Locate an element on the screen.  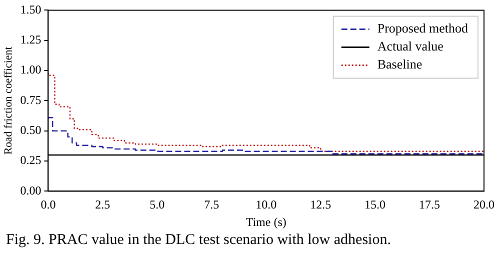
legend-label: Baseline is located at coordinates (399, 64).